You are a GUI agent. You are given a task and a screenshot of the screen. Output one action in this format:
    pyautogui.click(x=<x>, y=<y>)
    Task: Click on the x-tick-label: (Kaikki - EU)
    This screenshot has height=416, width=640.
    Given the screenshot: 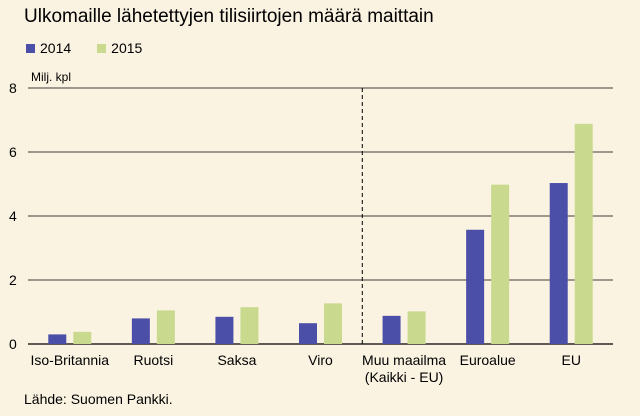 What is the action you would take?
    pyautogui.click(x=404, y=377)
    